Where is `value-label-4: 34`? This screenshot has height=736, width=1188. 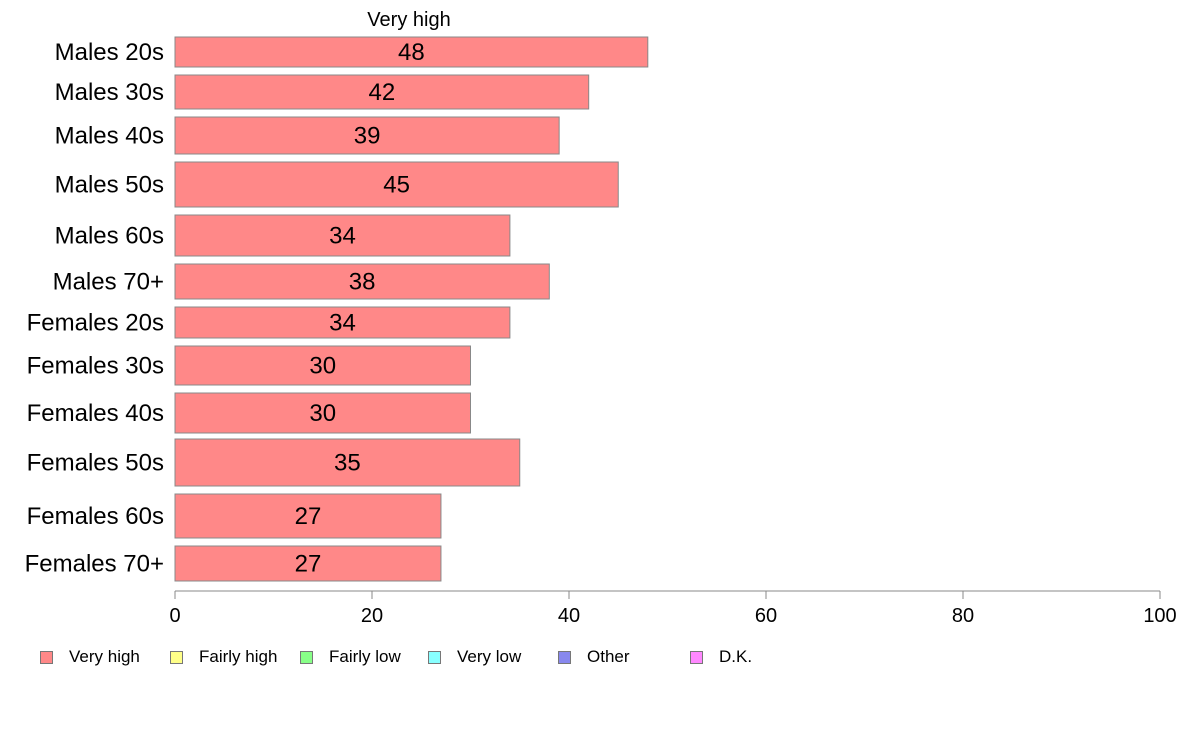 value-label-4: 34 is located at coordinates (342, 236).